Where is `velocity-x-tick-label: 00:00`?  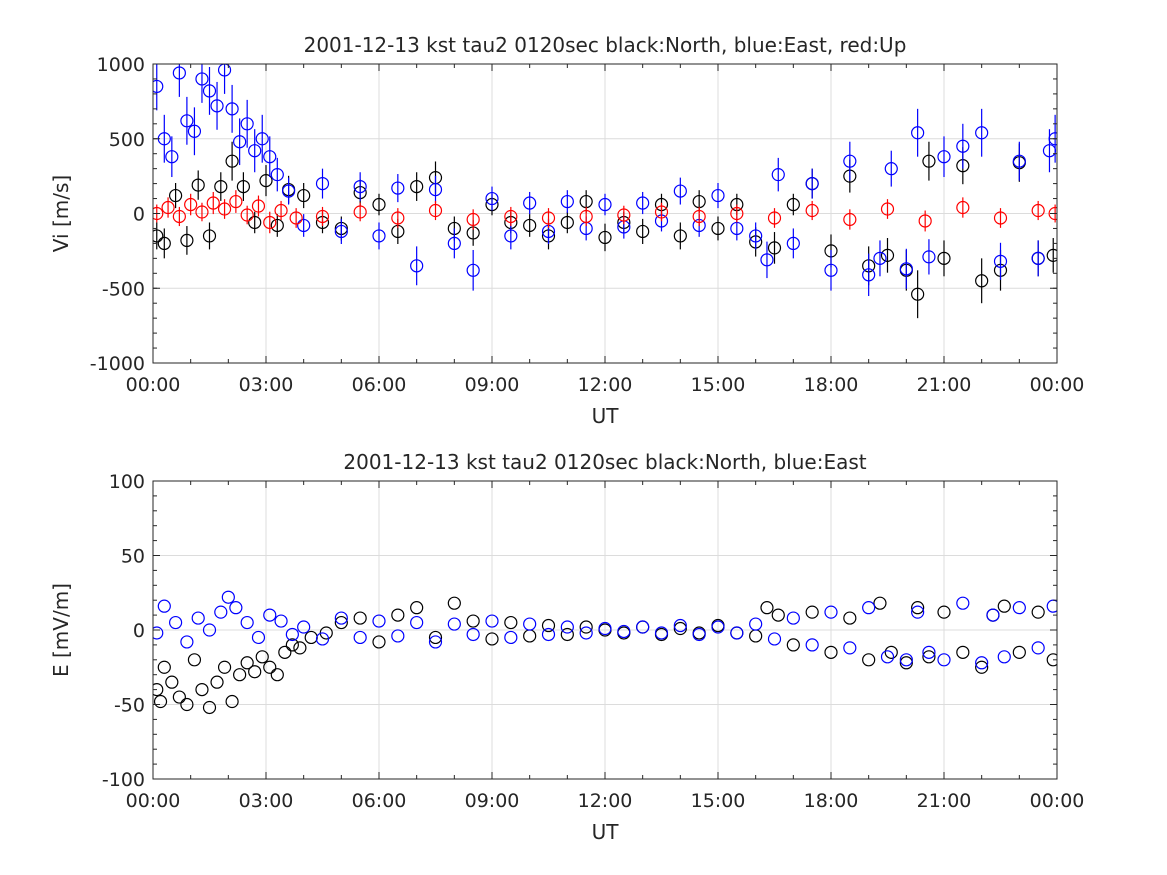 velocity-x-tick-label: 00:00 is located at coordinates (153, 385).